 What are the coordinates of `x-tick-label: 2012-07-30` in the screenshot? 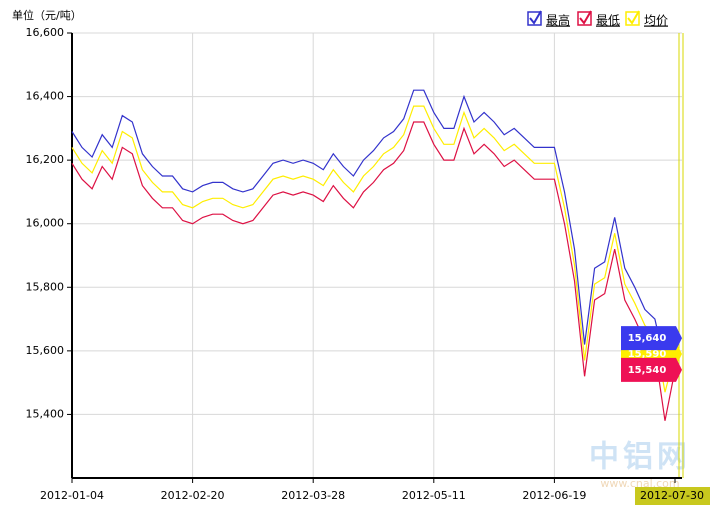 It's located at (672, 495).